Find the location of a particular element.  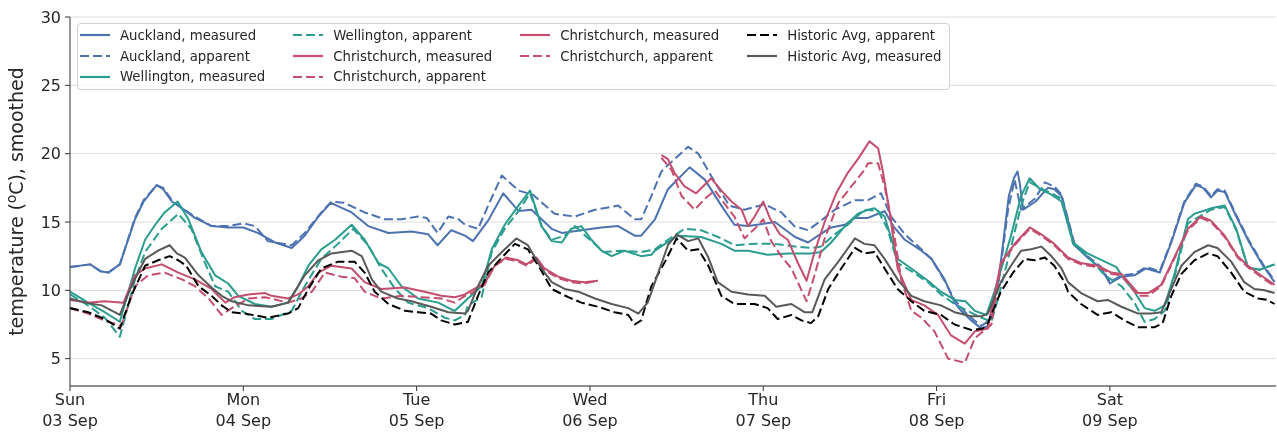

legend-label: Historic Avg, measured is located at coordinates (864, 56).